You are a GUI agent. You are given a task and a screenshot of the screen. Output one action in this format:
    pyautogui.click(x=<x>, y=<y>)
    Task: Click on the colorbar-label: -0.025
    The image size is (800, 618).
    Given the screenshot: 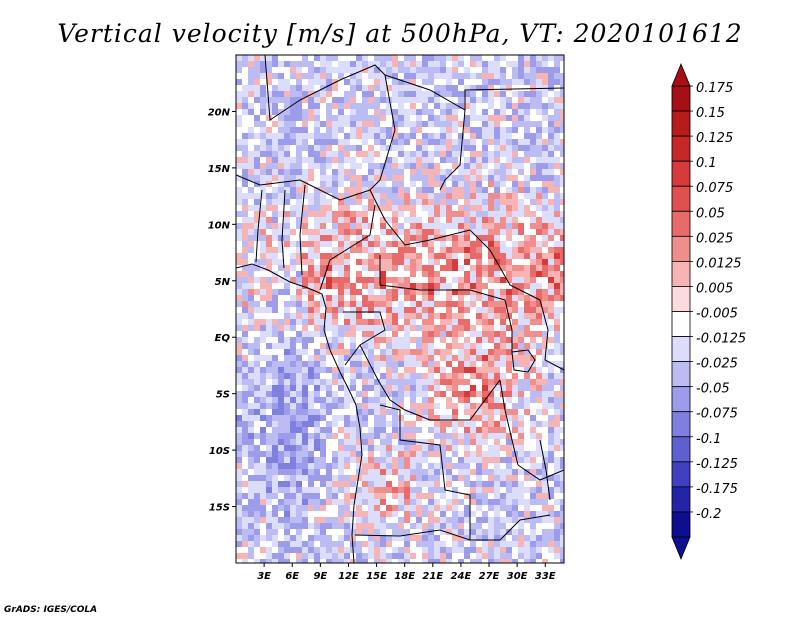 What is the action you would take?
    pyautogui.click(x=717, y=364)
    